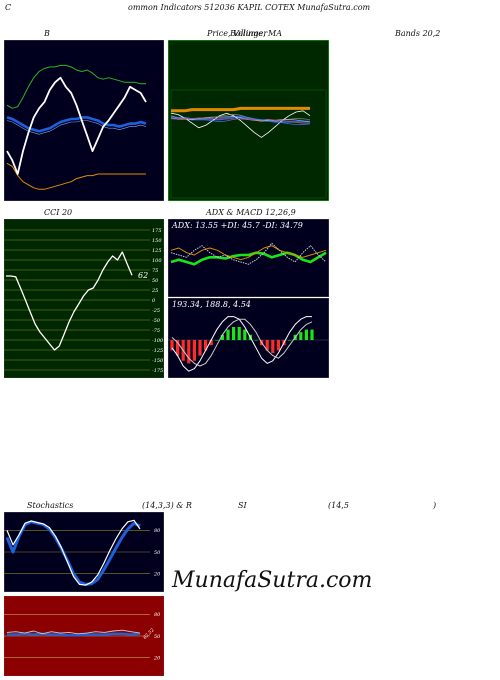 This screenshot has height=680, width=500. Describe the element at coordinates (157, 241) in the screenshot. I see `cci-tick-label: 150` at that location.